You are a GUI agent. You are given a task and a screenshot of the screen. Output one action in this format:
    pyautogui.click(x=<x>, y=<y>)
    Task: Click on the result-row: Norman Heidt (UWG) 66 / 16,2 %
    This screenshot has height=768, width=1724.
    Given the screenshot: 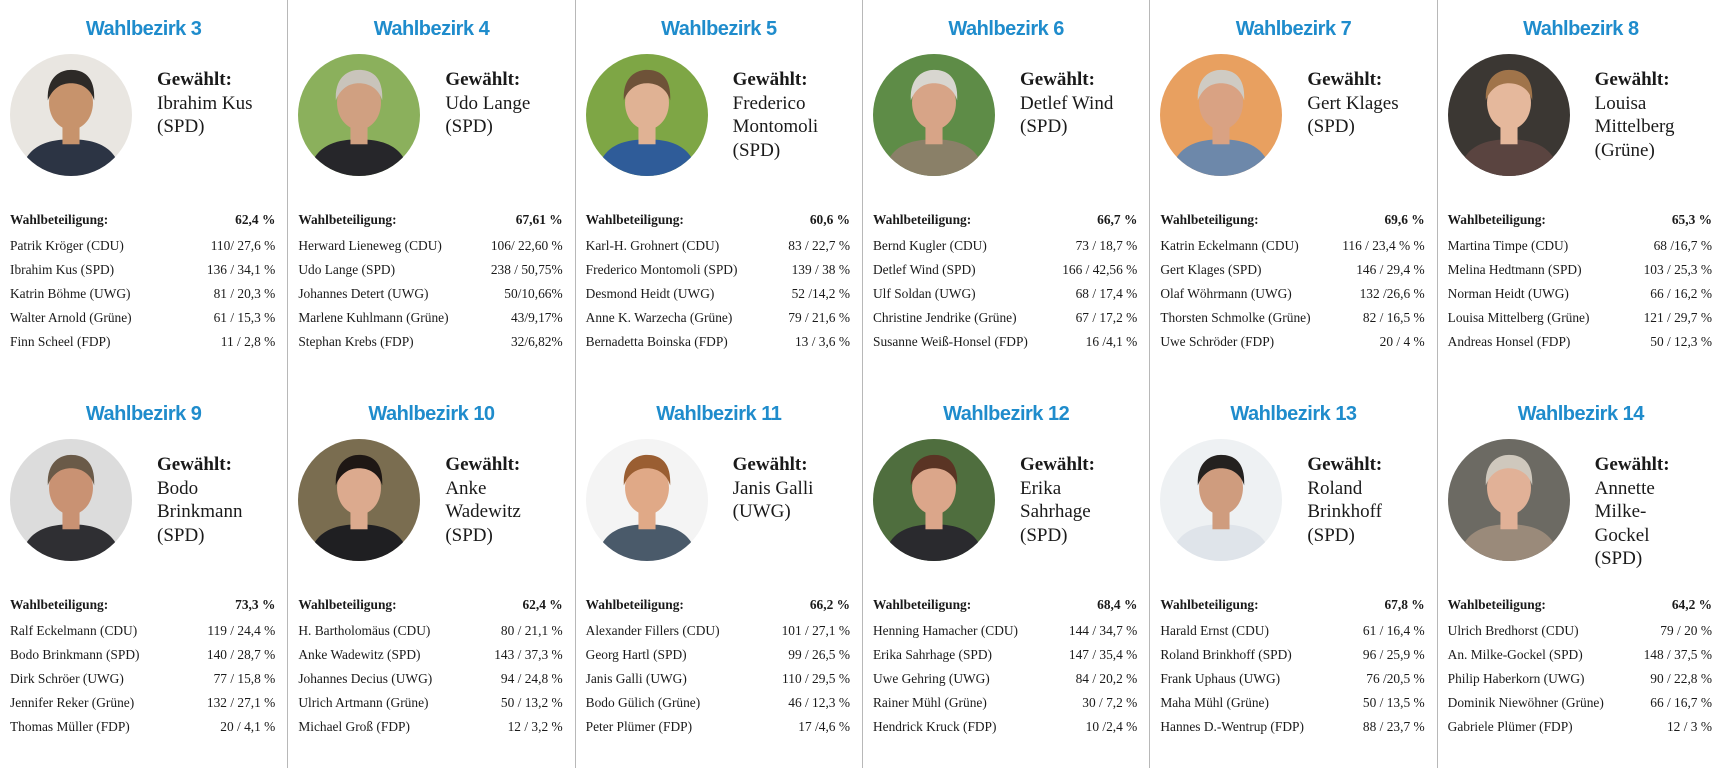 What is the action you would take?
    pyautogui.click(x=1580, y=298)
    